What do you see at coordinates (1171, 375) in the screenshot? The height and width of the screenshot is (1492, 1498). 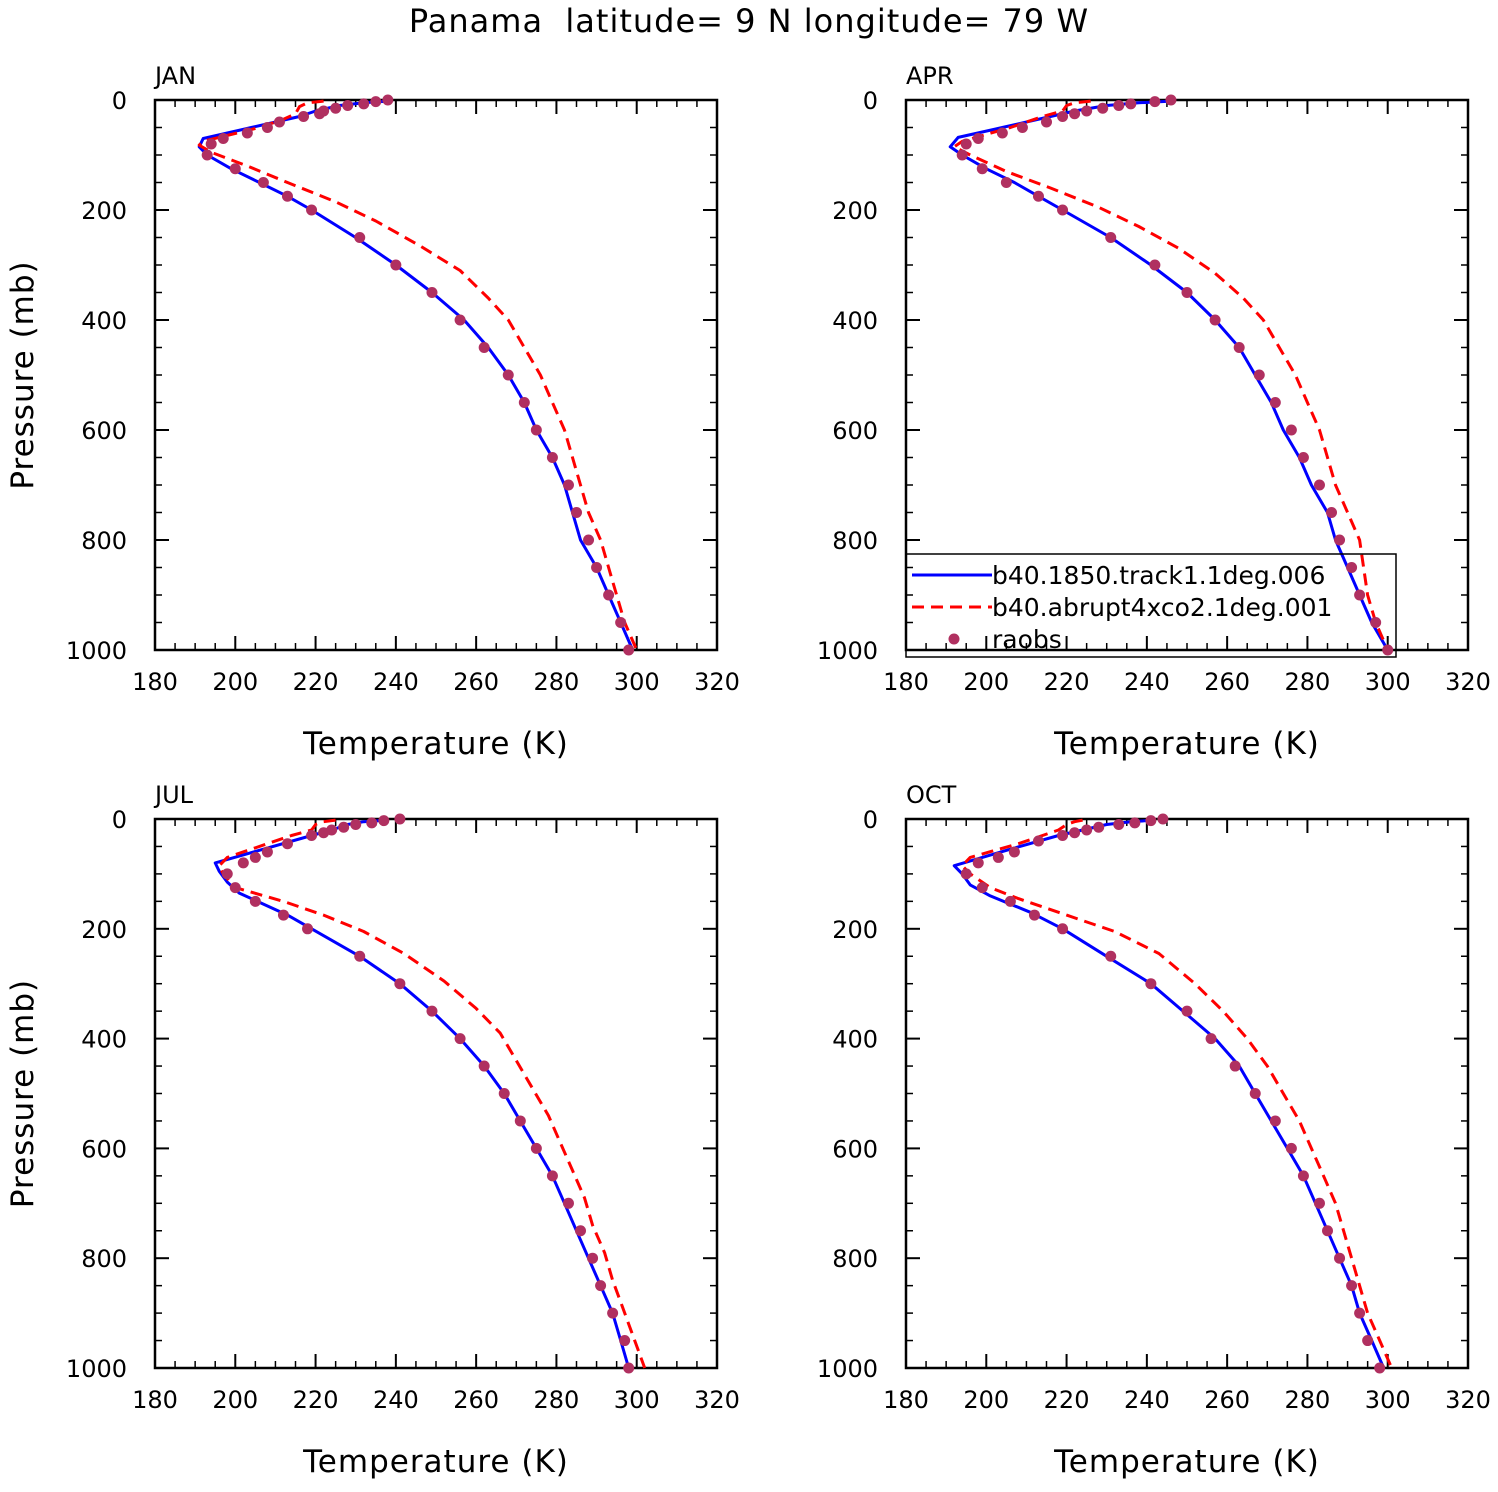 I see `abrupt-series-line` at bounding box center [1171, 375].